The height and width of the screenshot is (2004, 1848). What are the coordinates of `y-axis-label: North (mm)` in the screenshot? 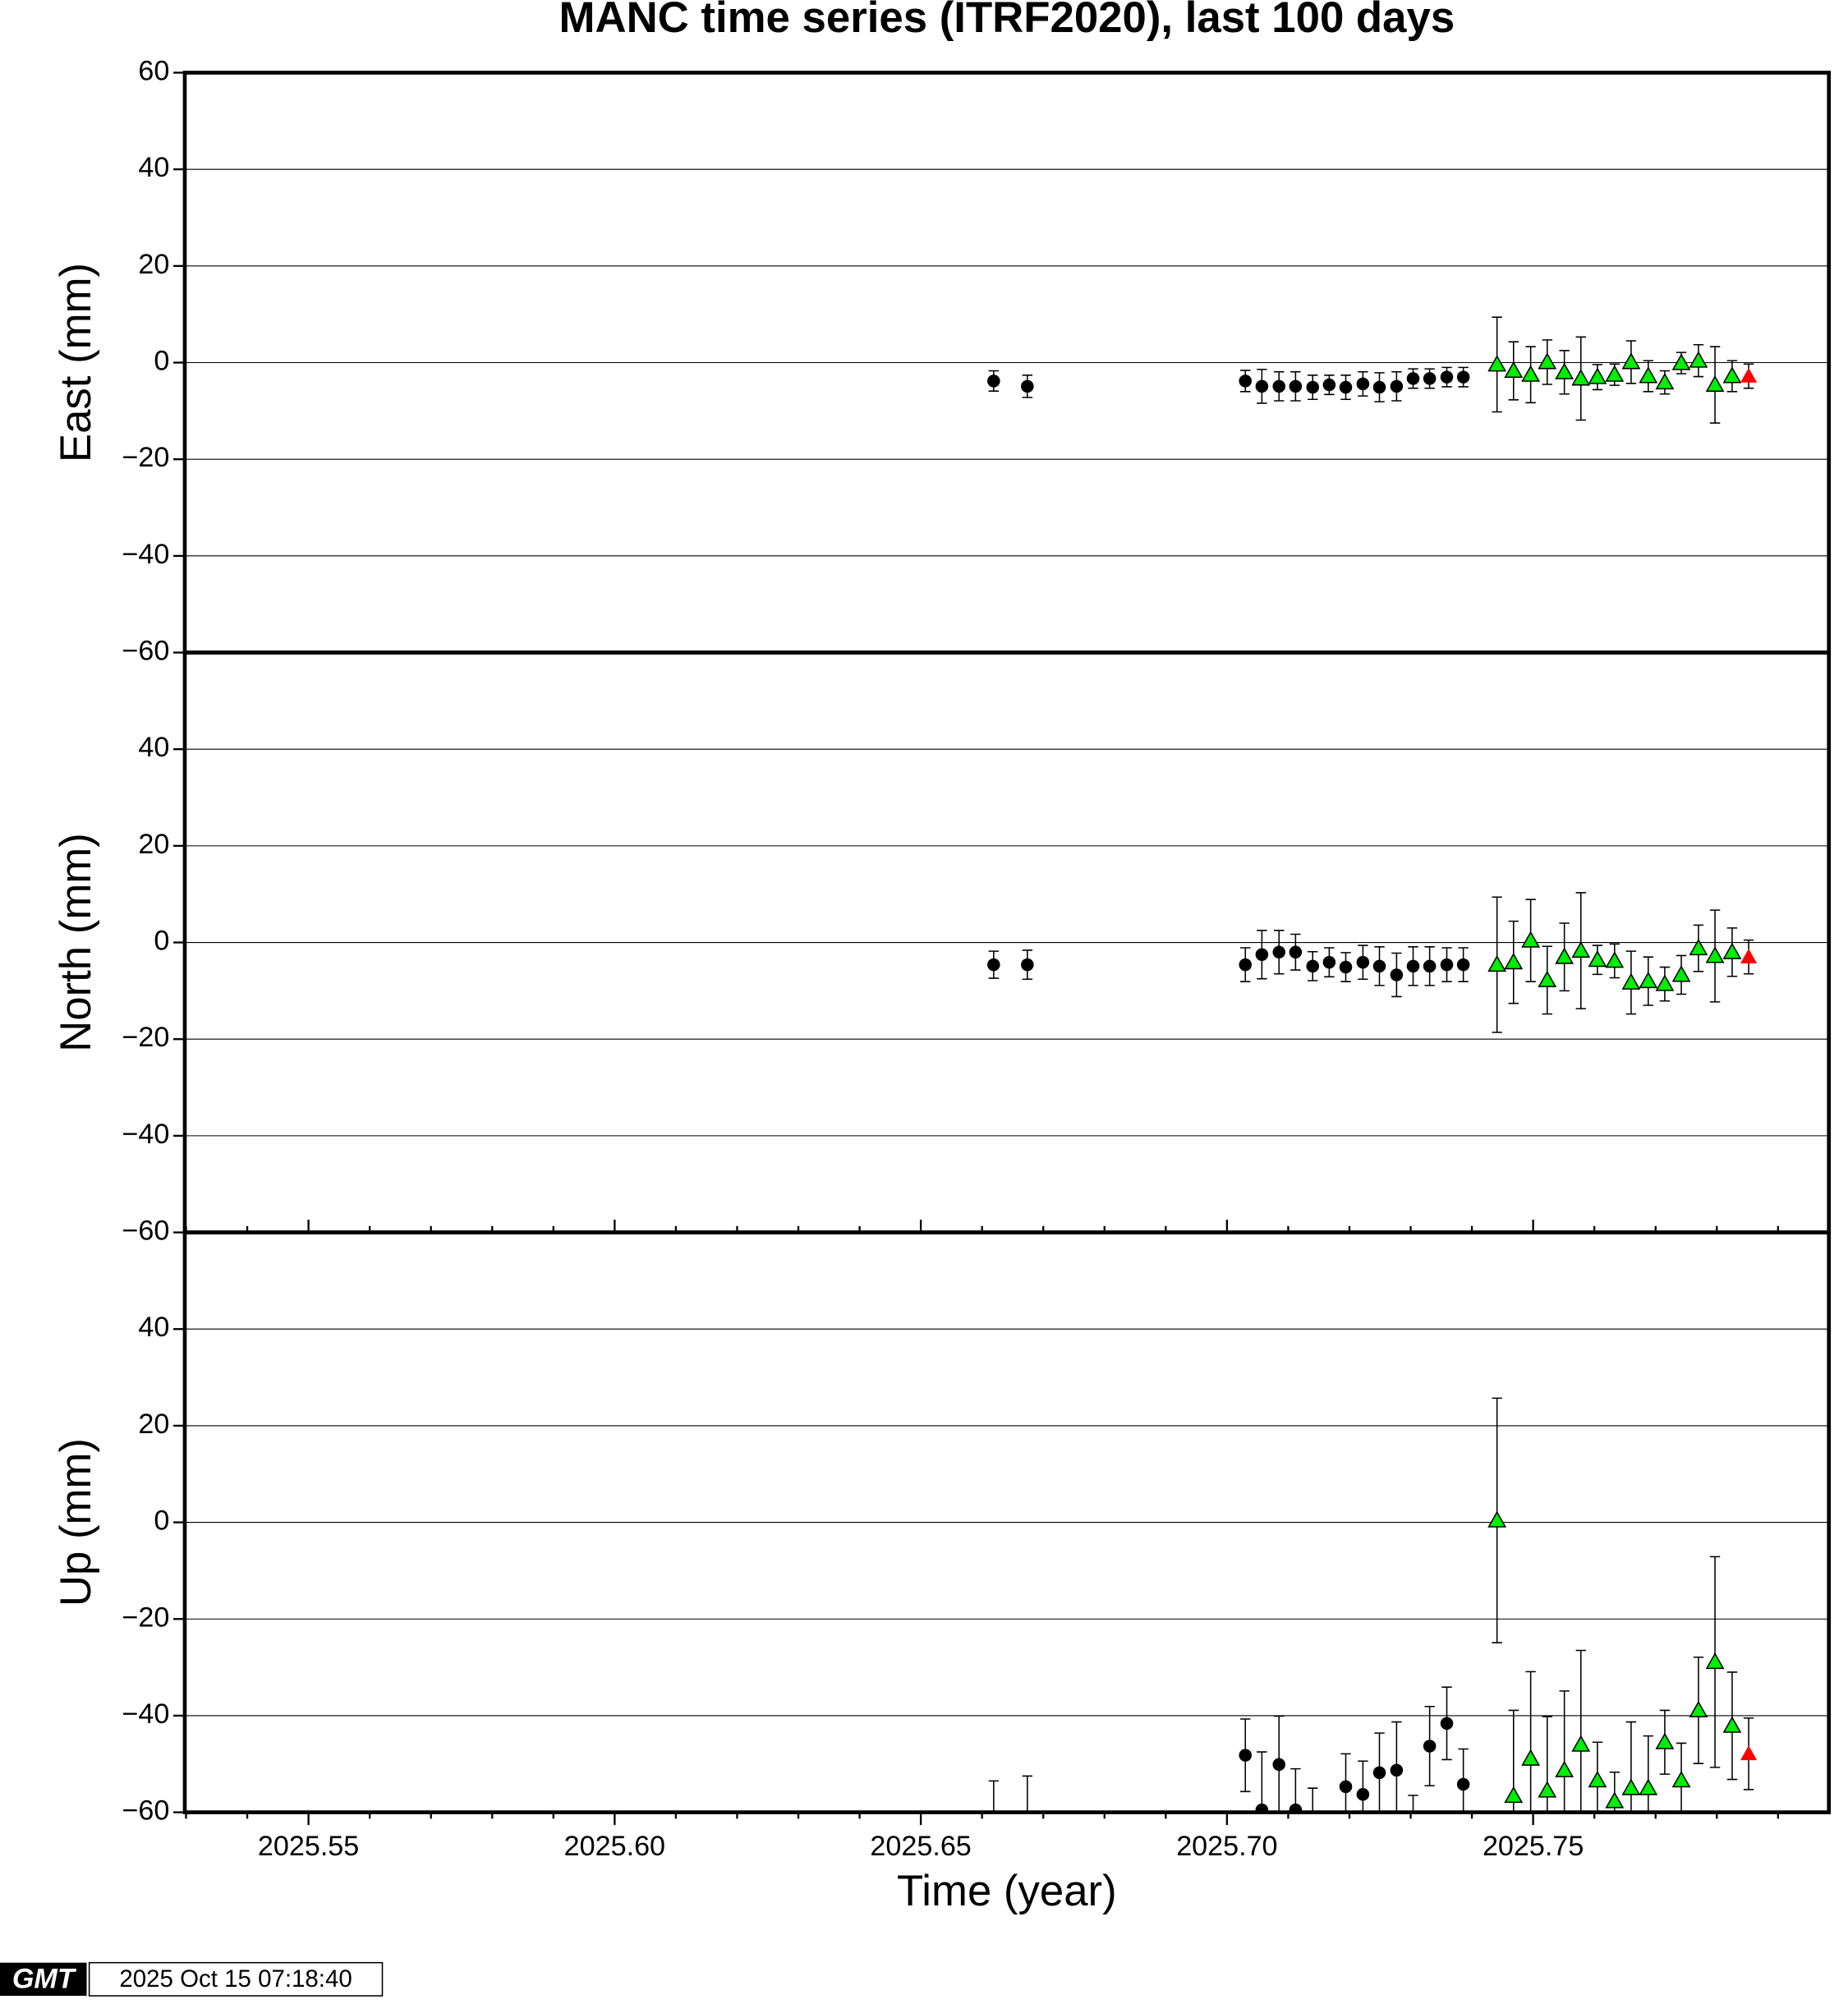 It's located at (76, 942).